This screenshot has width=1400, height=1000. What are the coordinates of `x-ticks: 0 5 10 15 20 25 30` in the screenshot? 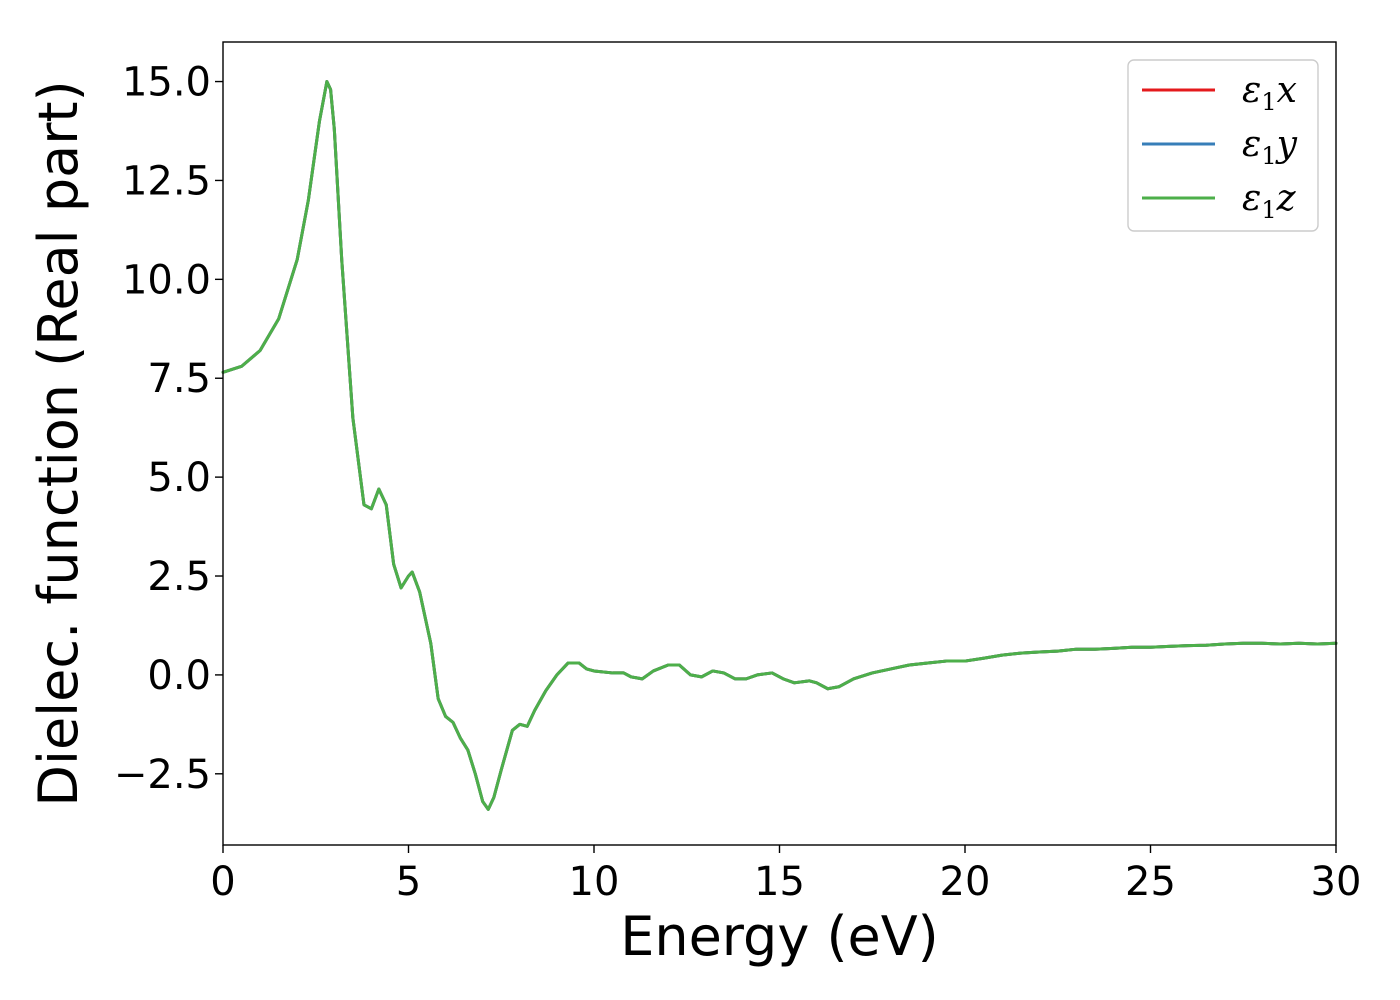 It's located at (785, 875).